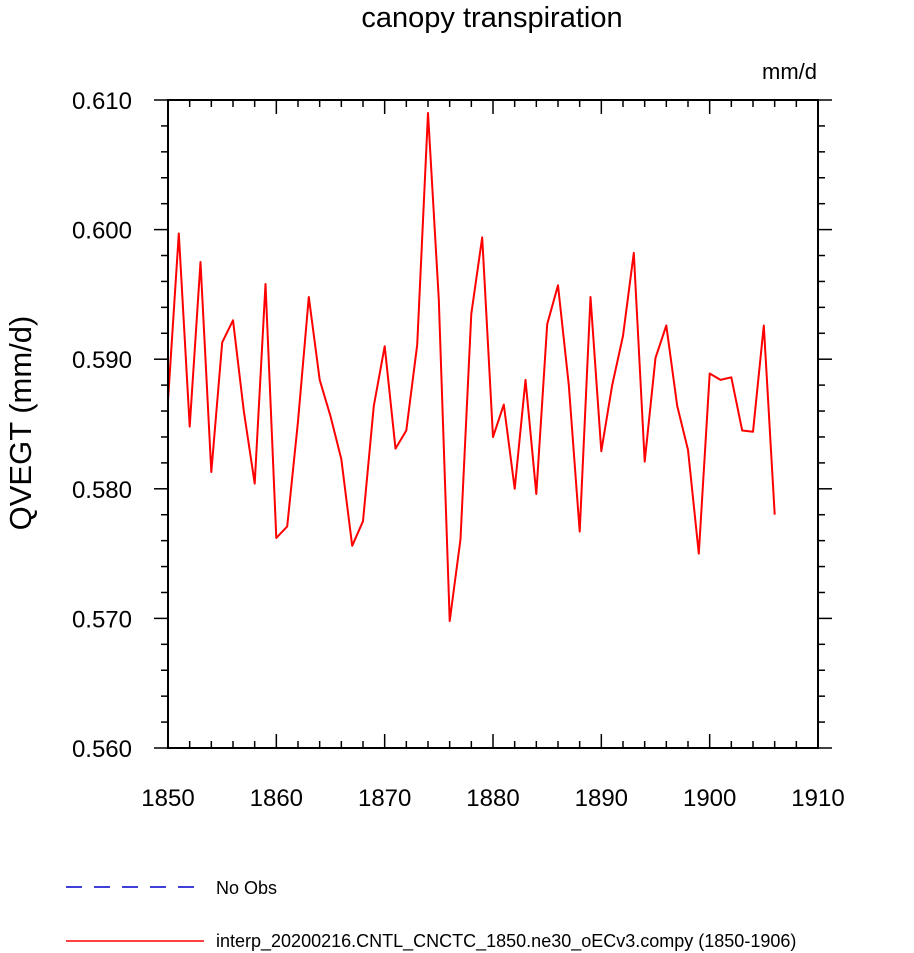 This screenshot has width=914, height=953. What do you see at coordinates (102, 231) in the screenshot?
I see `y-tick-label: 0.600` at bounding box center [102, 231].